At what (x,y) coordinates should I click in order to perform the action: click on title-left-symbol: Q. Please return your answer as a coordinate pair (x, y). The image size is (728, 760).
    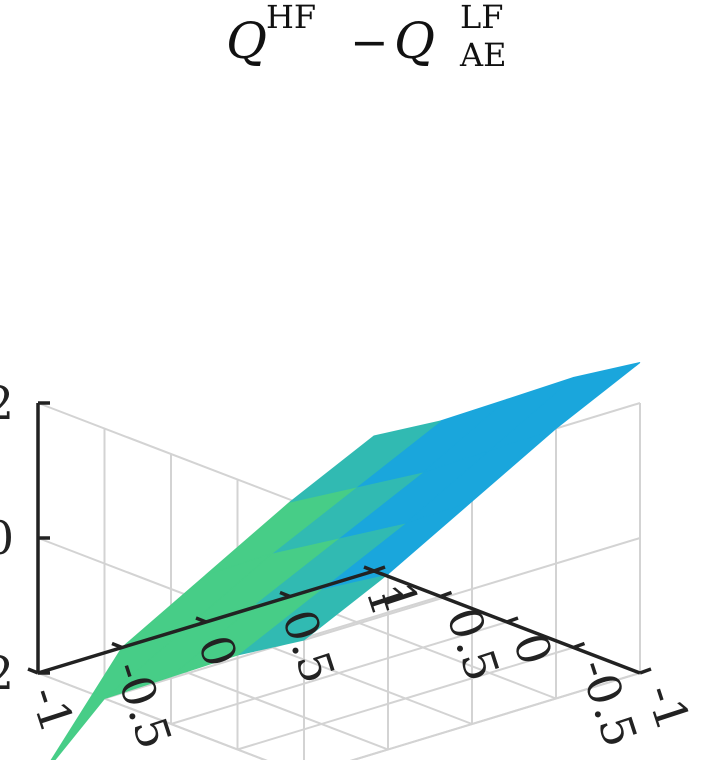
    Looking at the image, I should click on (246, 41).